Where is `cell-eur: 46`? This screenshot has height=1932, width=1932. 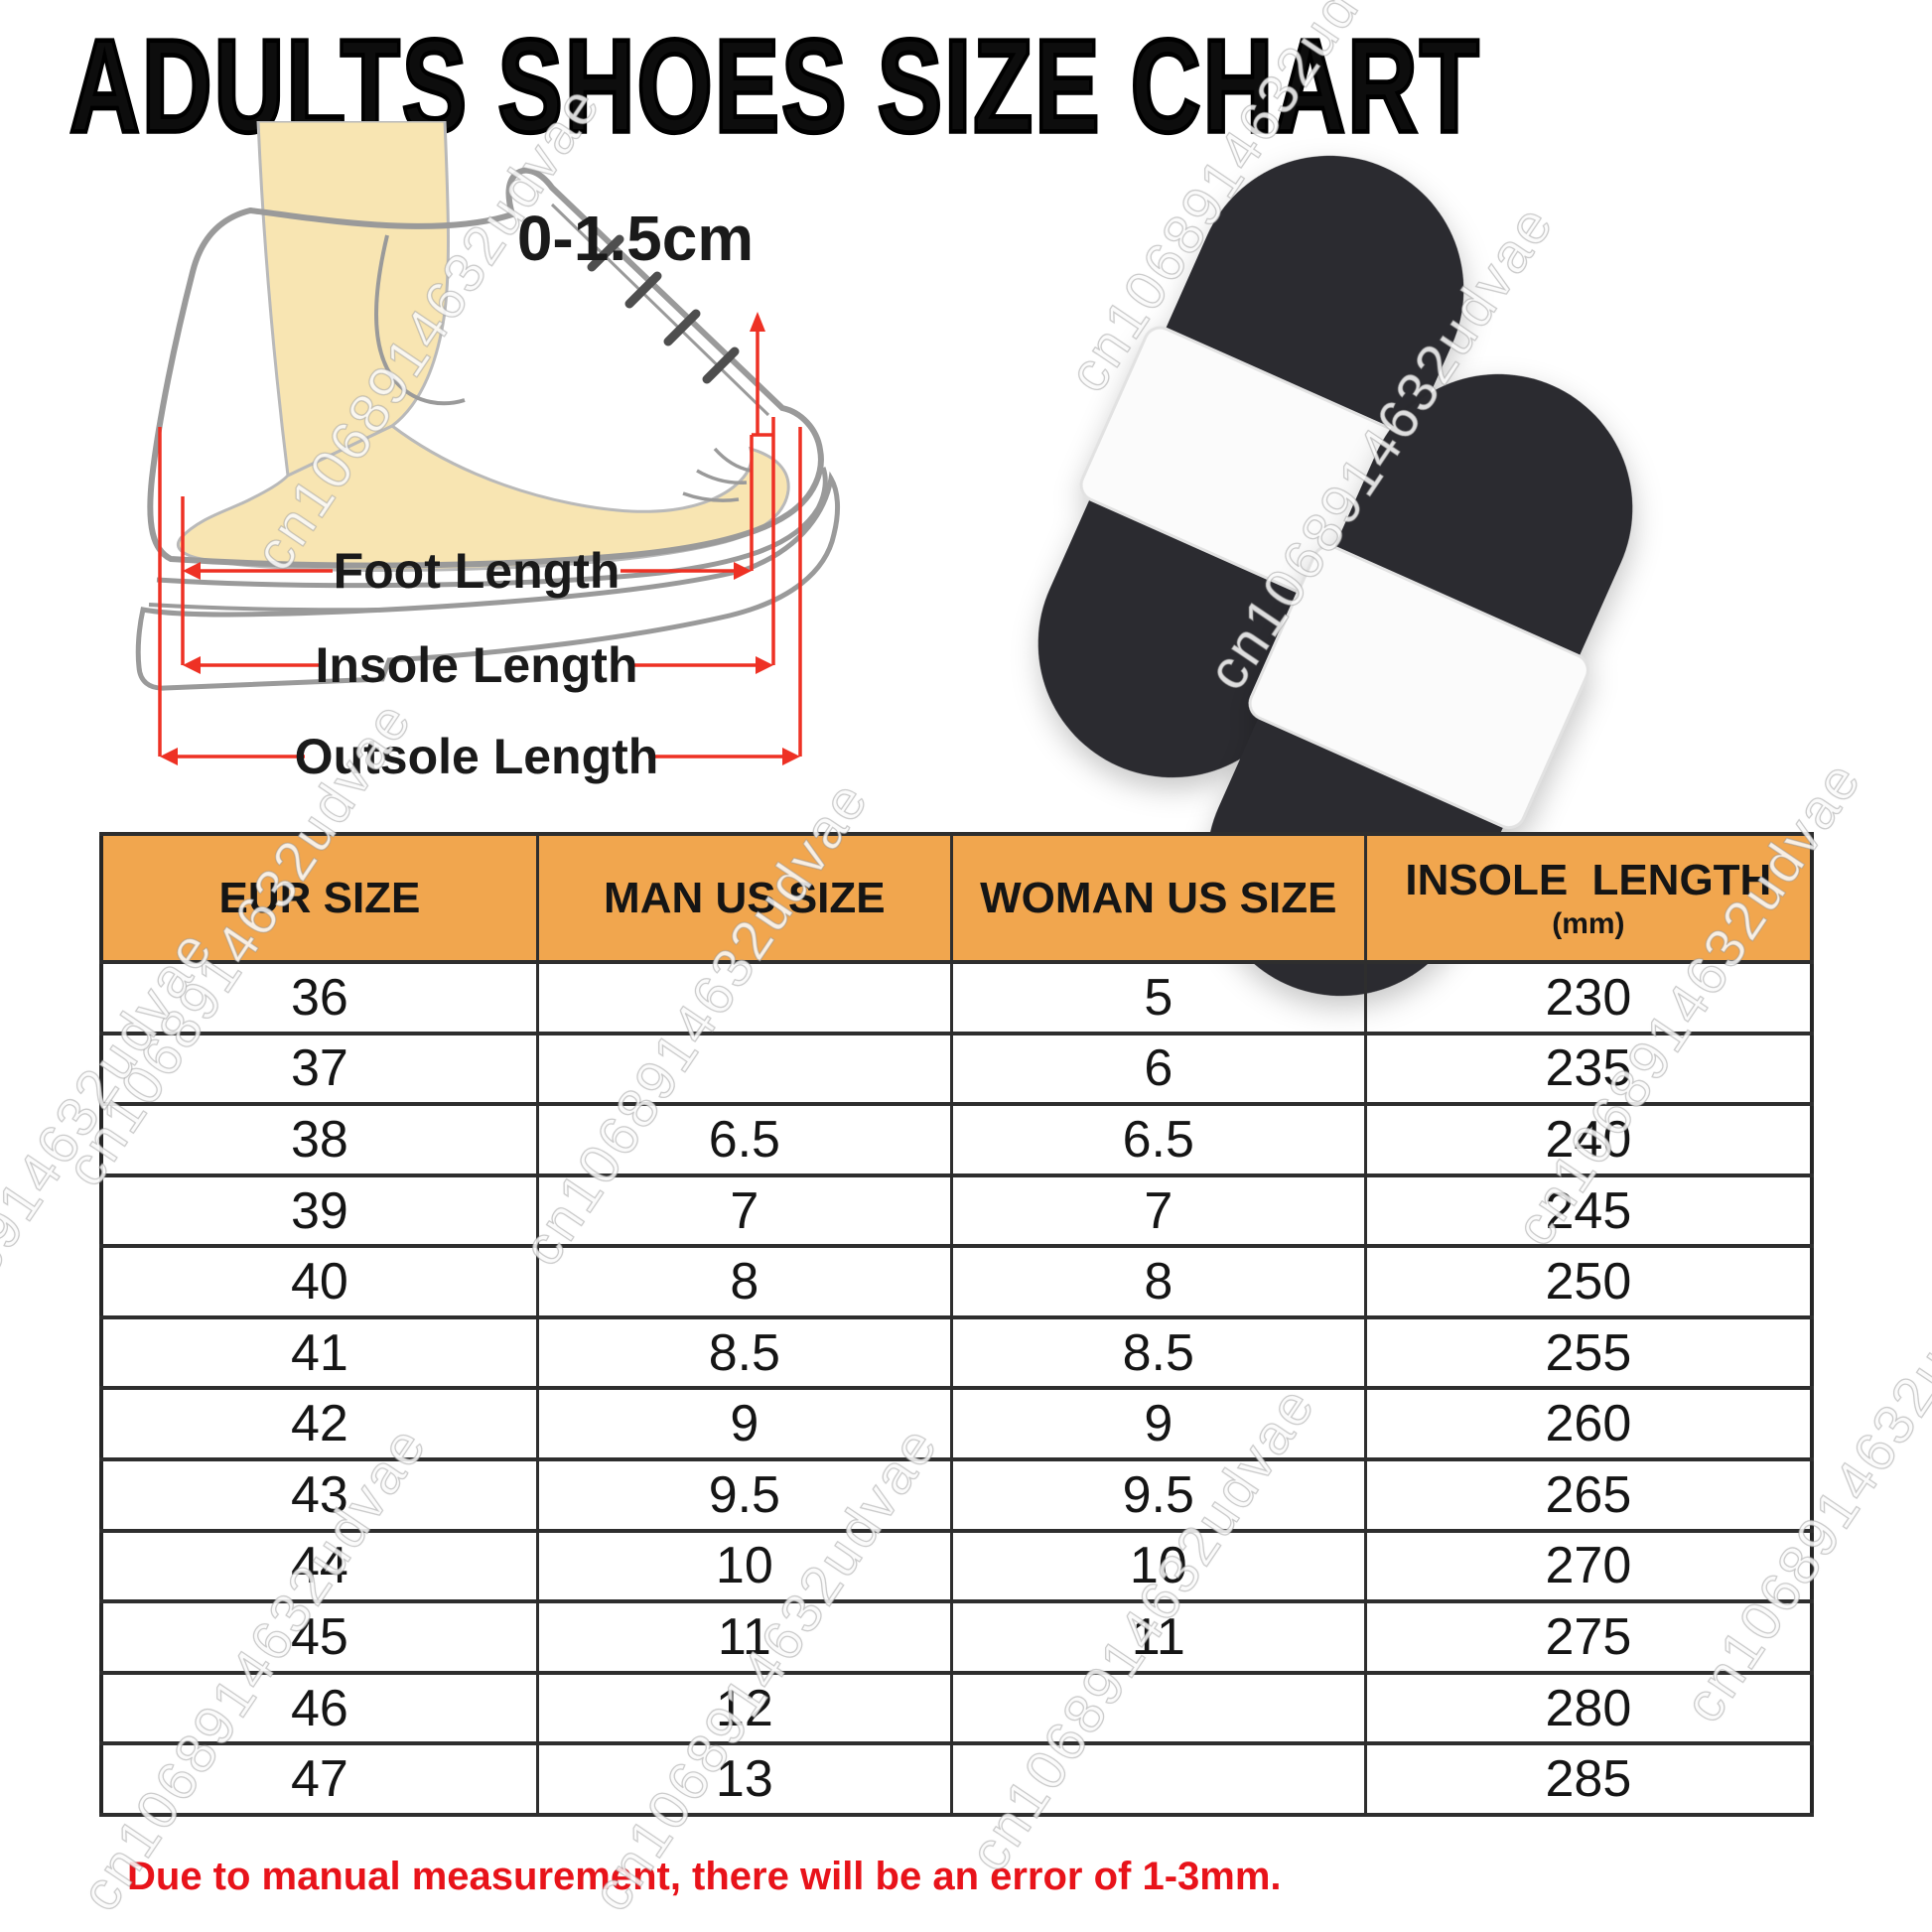
cell-eur: 46 is located at coordinates (319, 1708).